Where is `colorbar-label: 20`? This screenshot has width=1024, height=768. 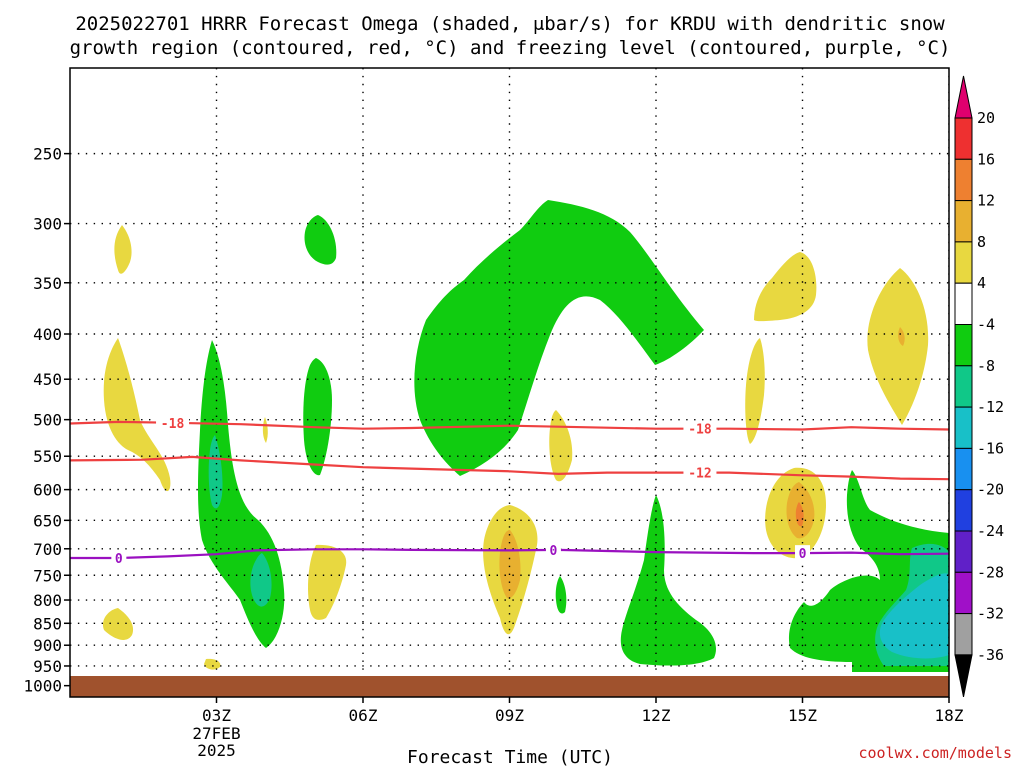 colorbar-label: 20 is located at coordinates (986, 118).